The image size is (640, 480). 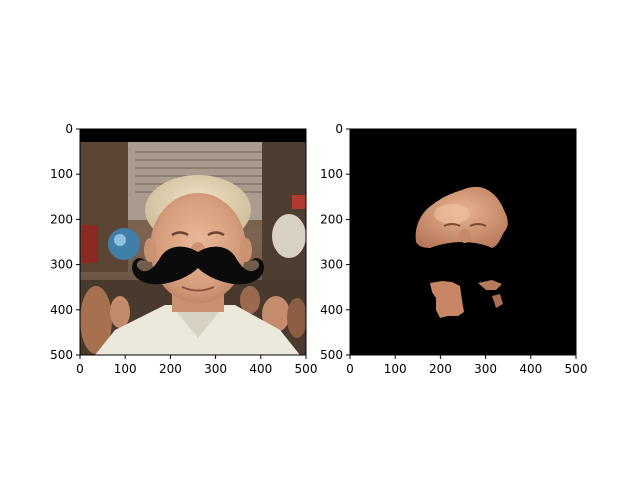 What do you see at coordinates (299, 202) in the screenshot?
I see `right-red-stripe` at bounding box center [299, 202].